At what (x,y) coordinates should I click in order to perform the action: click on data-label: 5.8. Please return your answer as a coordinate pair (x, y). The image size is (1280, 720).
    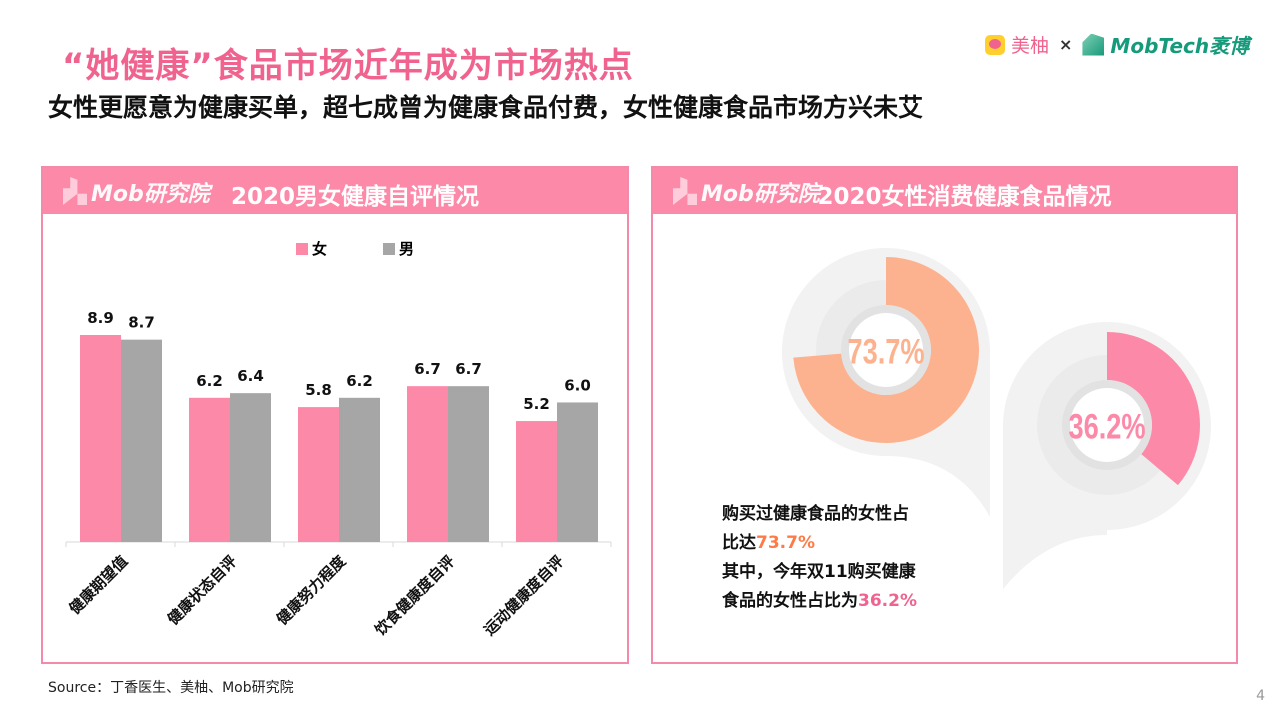
    Looking at the image, I should click on (318, 390).